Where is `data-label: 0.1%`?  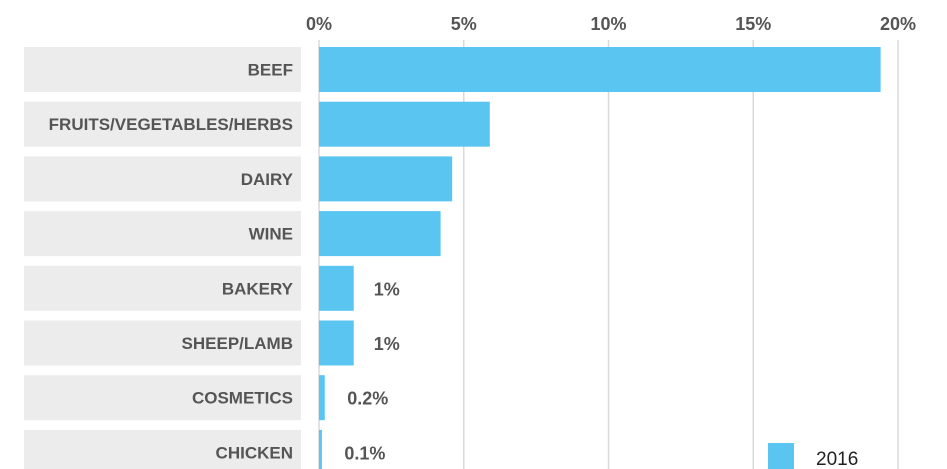 data-label: 0.1% is located at coordinates (364, 453).